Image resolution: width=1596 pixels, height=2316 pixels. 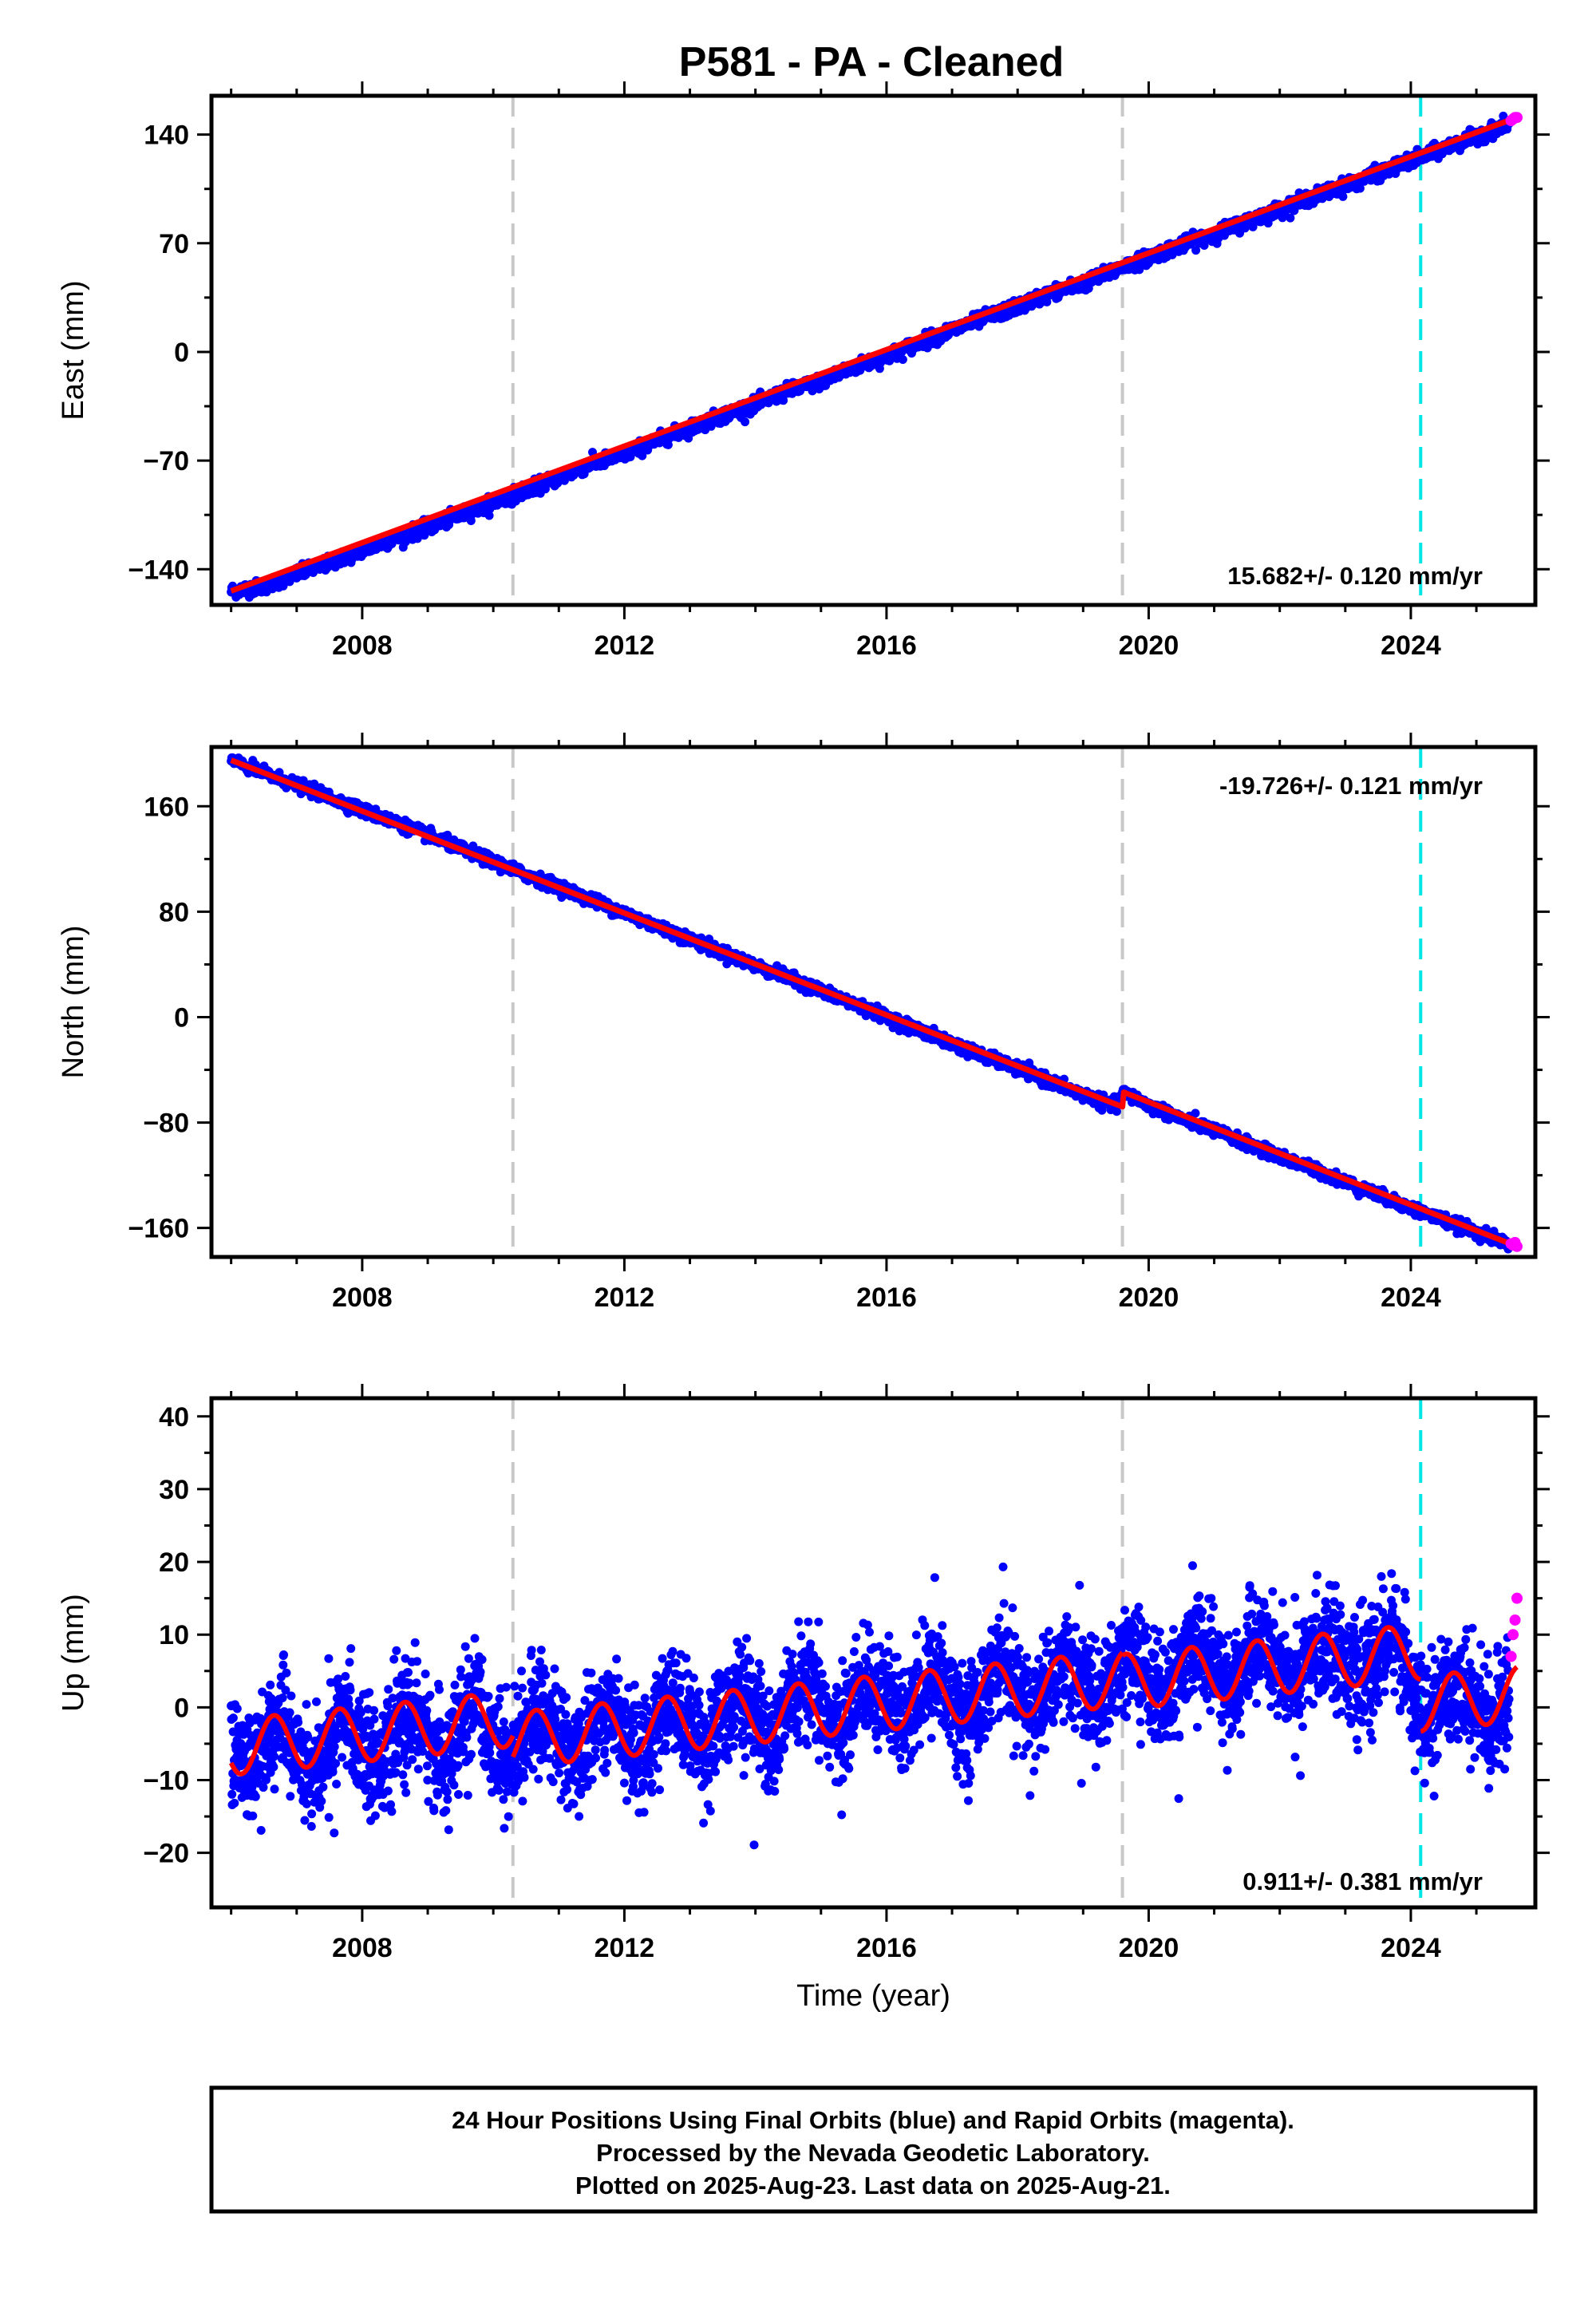 What do you see at coordinates (73, 350) in the screenshot?
I see `east-y-axis-label: East (mm)` at bounding box center [73, 350].